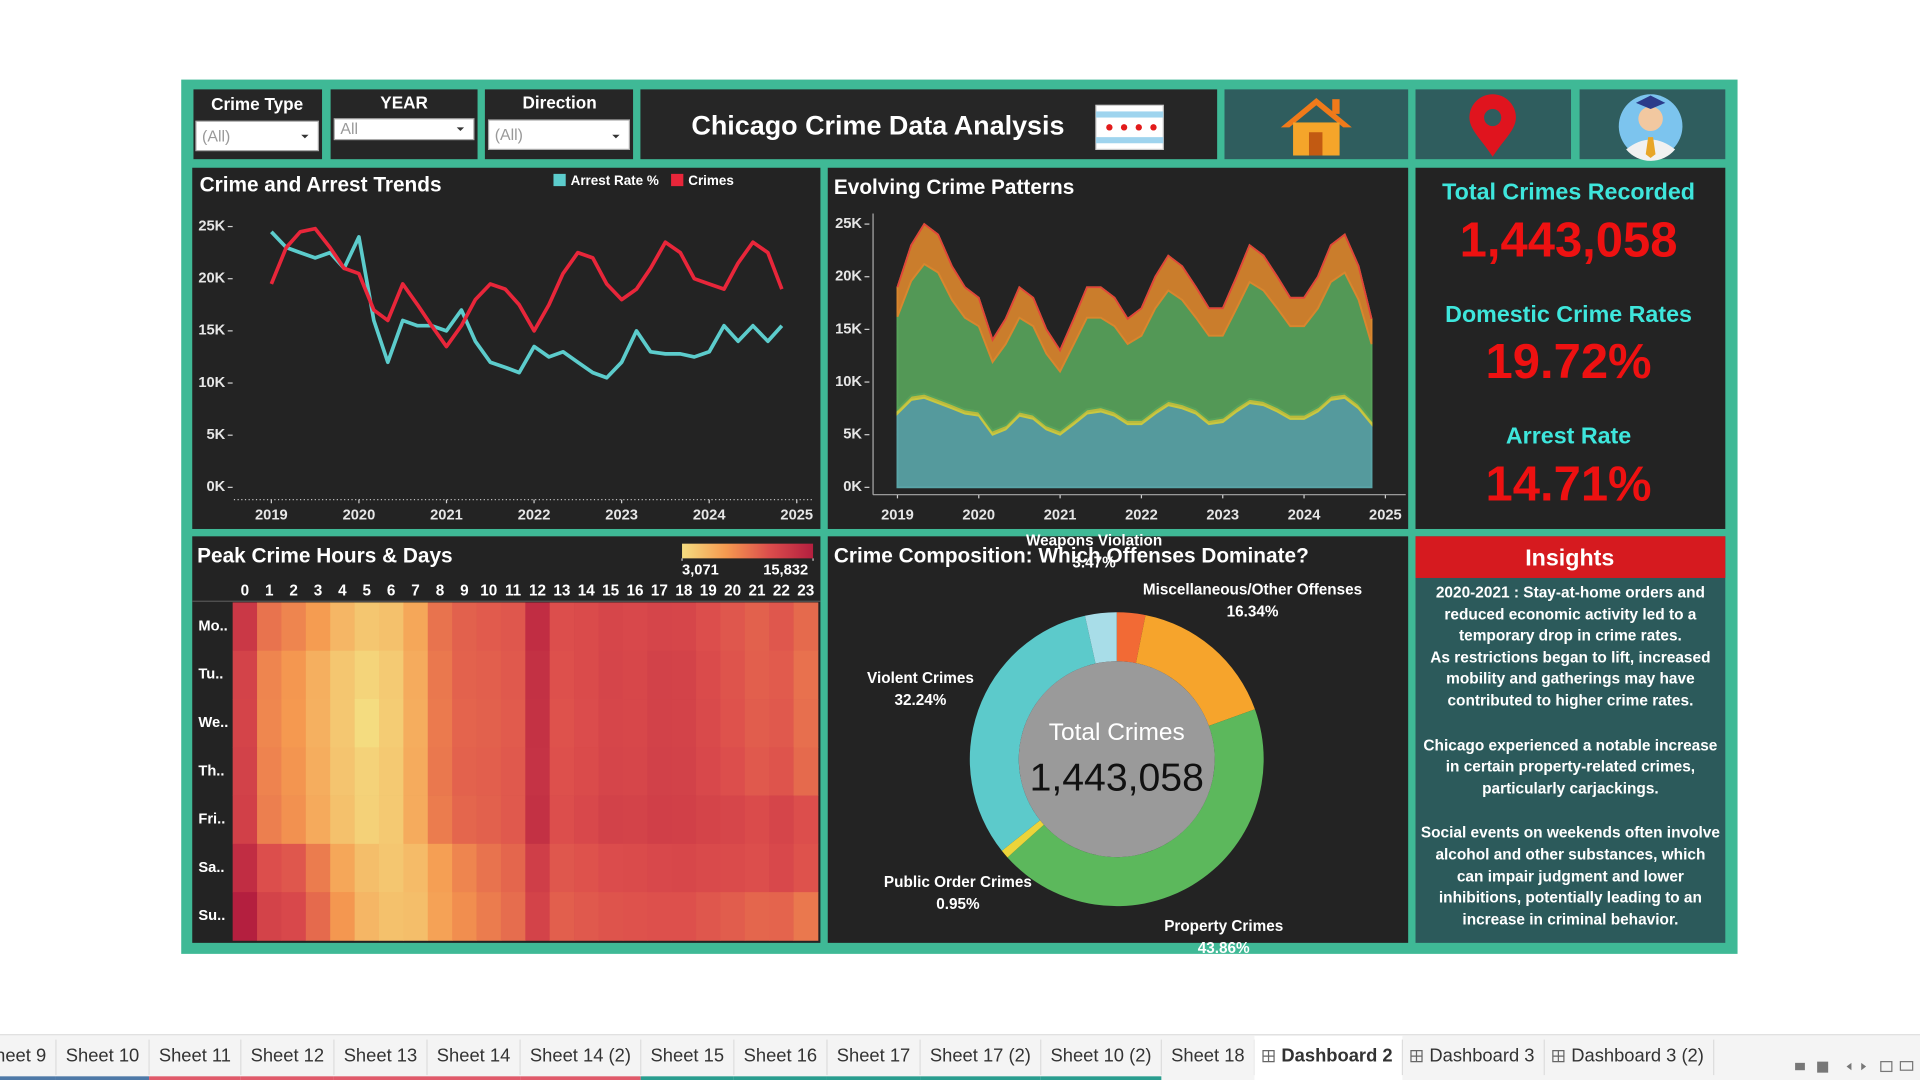 Image resolution: width=1920 pixels, height=1080 pixels. Describe the element at coordinates (415, 590) in the screenshot. I see `column-label: 7` at that location.